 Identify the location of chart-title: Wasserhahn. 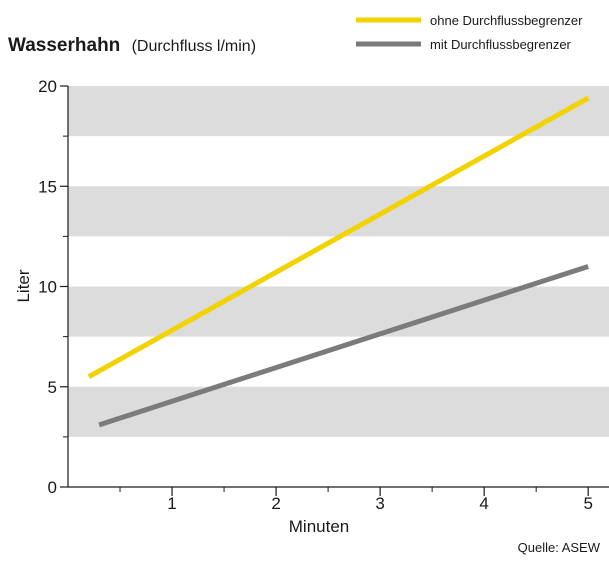
(64, 45).